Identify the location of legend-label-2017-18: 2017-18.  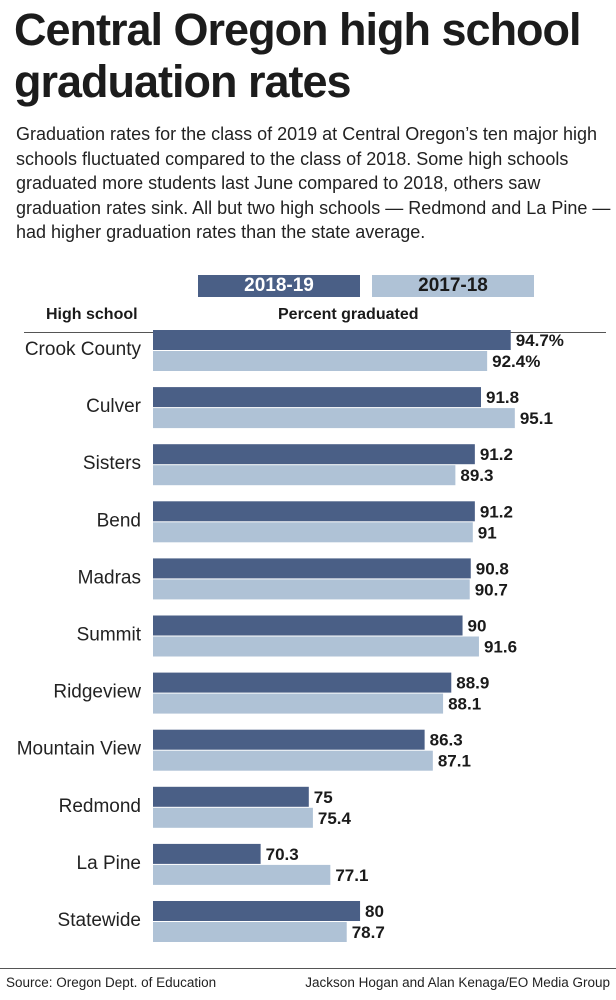
(453, 285).